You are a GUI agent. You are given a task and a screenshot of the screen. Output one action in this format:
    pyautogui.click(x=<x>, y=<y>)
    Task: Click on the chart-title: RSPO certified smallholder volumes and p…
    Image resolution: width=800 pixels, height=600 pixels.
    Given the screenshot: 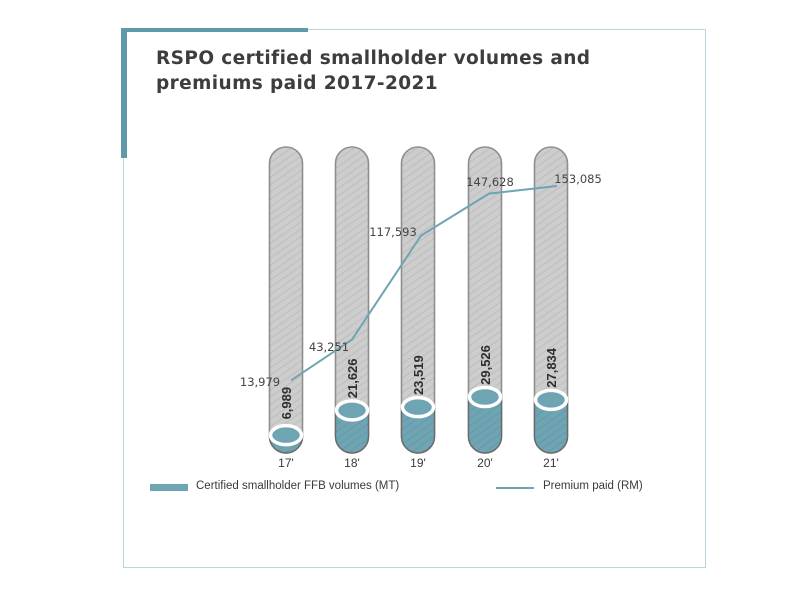 What is the action you would take?
    pyautogui.click(x=426, y=71)
    